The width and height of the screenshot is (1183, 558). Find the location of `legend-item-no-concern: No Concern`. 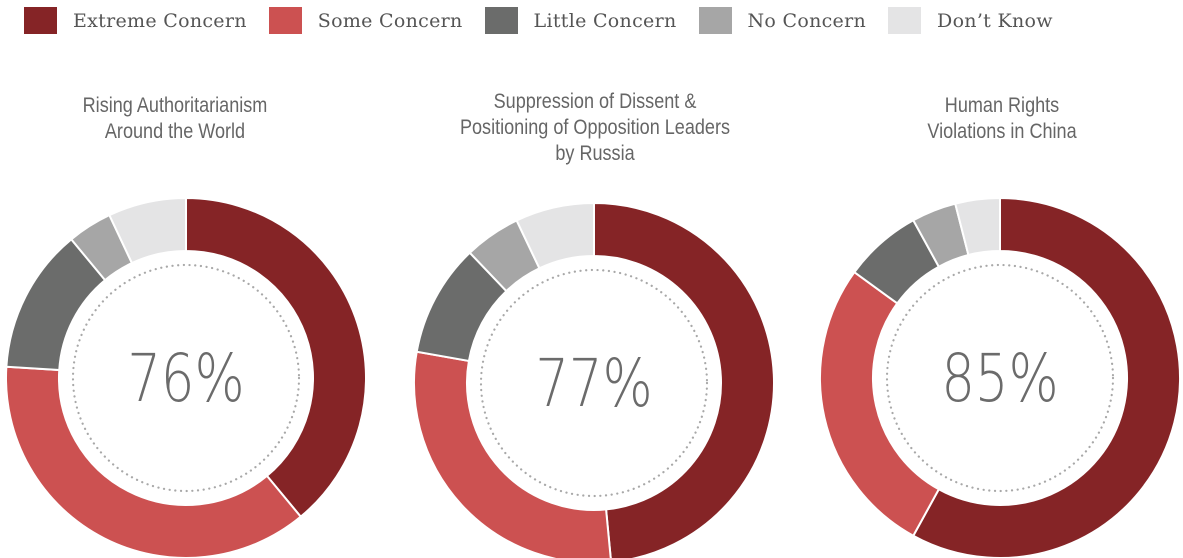

legend-item-no-concern: No Concern is located at coordinates (793, 20).